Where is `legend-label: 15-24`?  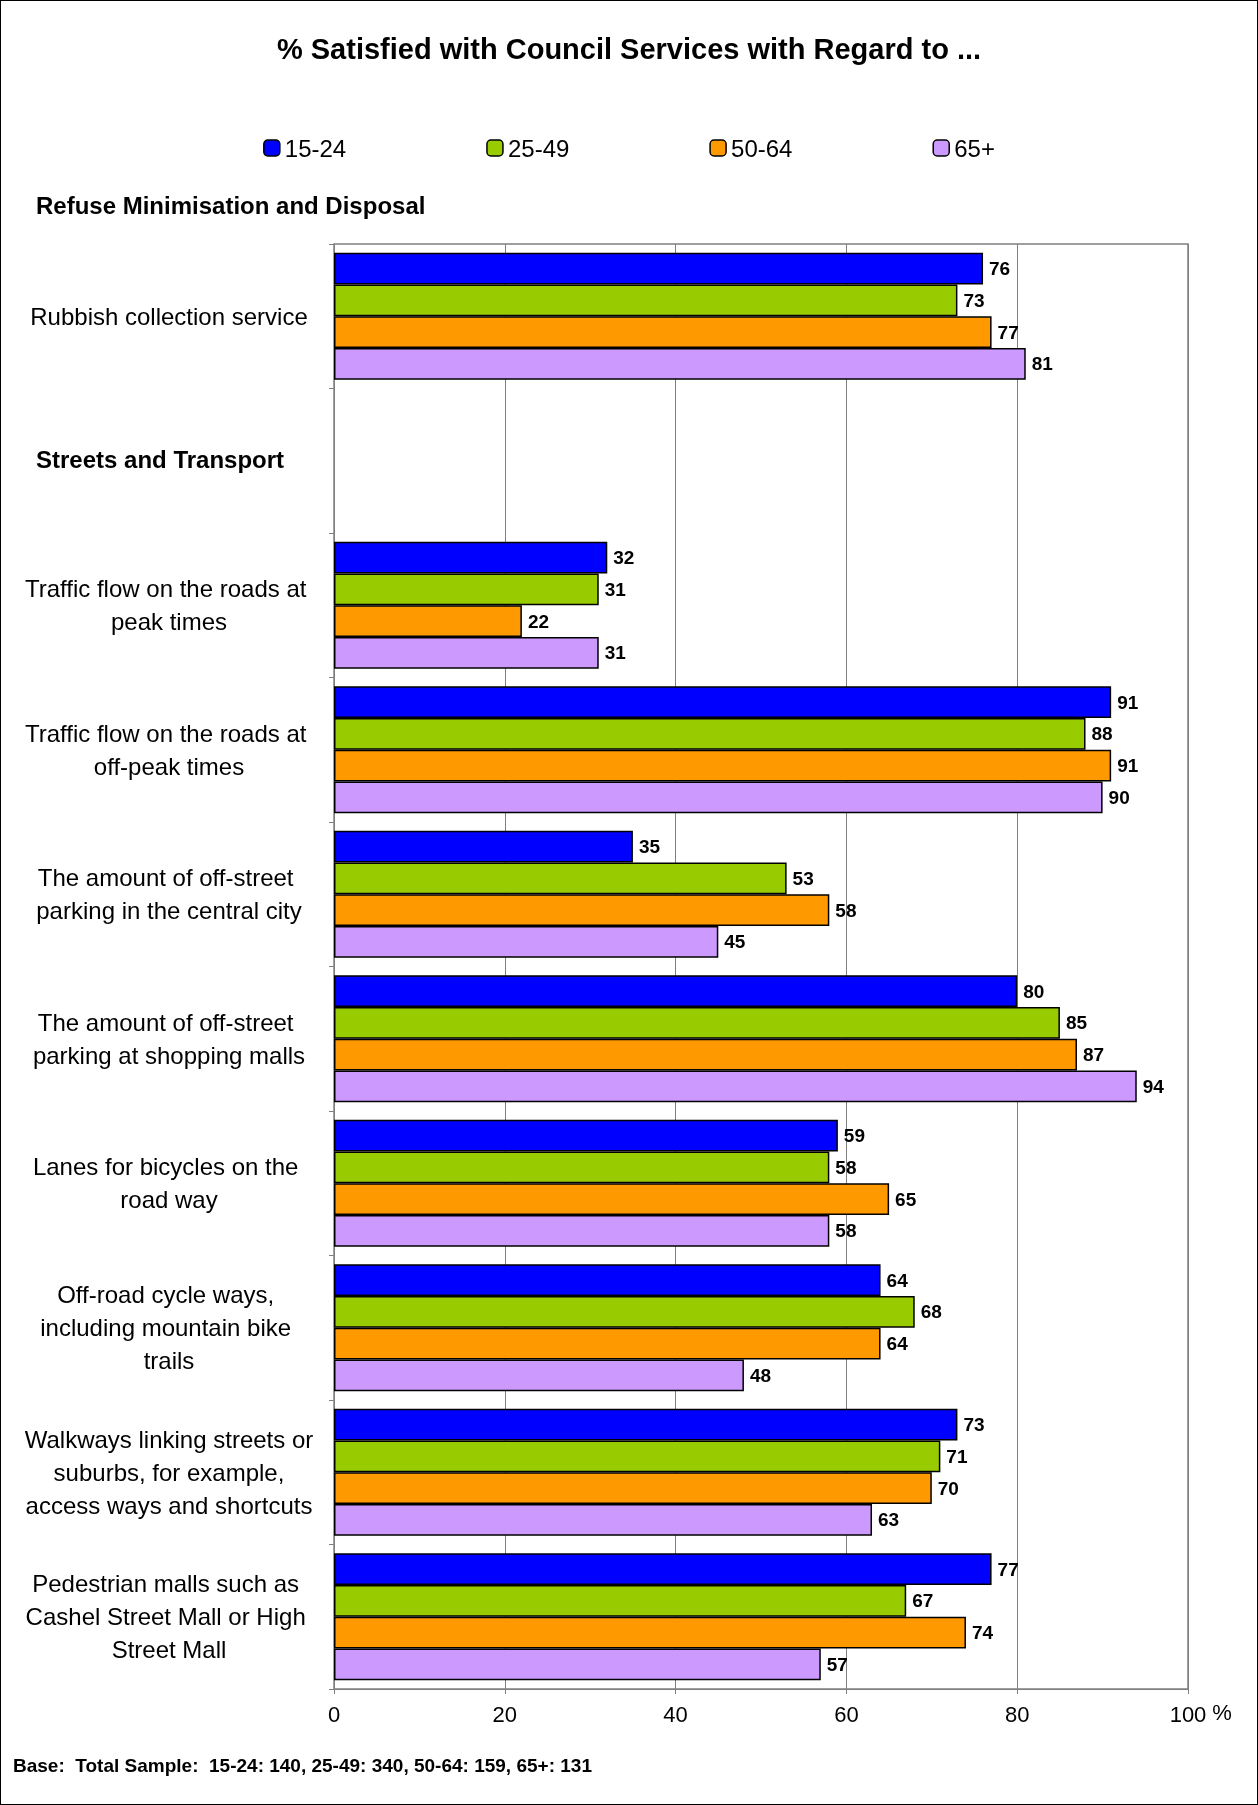
legend-label: 15-24 is located at coordinates (315, 148).